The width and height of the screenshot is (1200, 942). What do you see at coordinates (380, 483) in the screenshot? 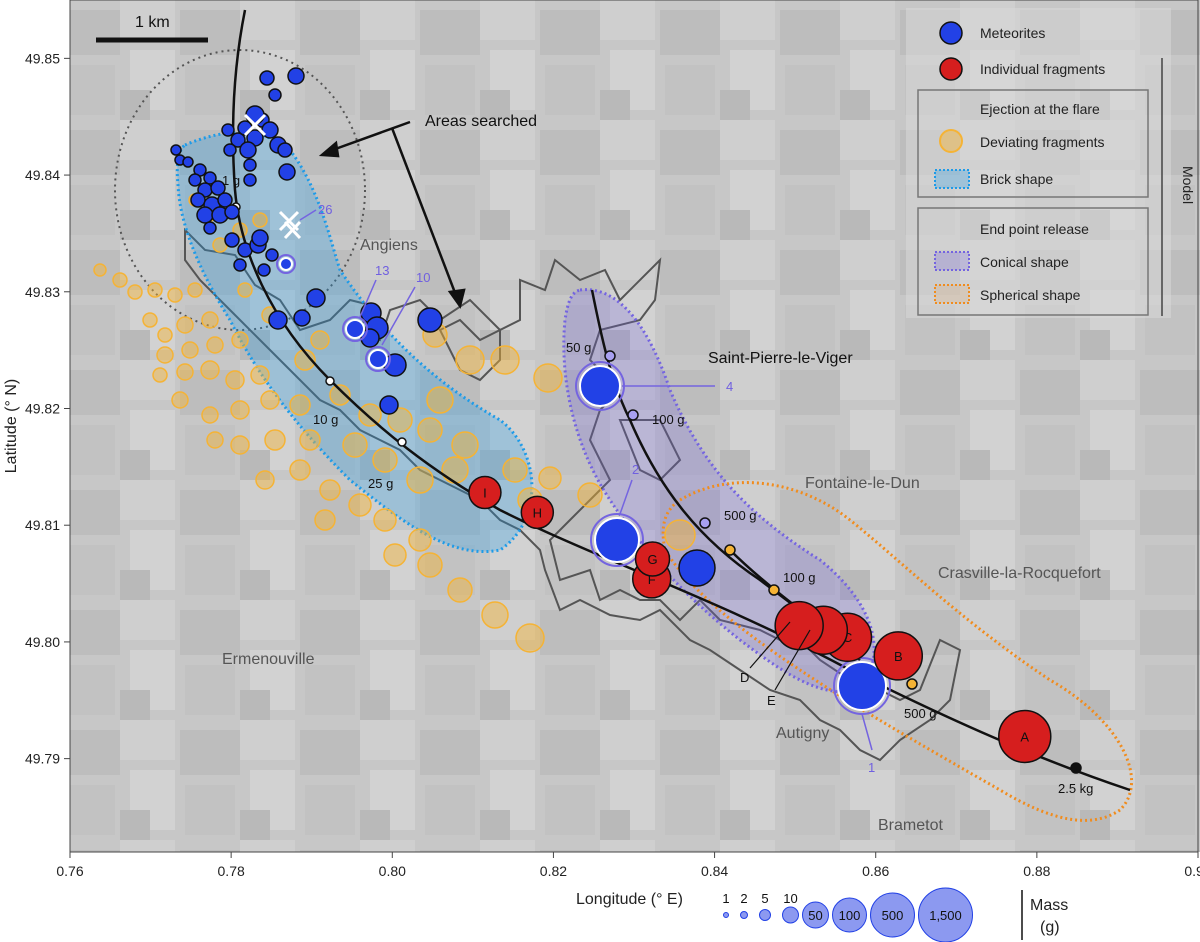
I see `label-25g: 25 g` at bounding box center [380, 483].